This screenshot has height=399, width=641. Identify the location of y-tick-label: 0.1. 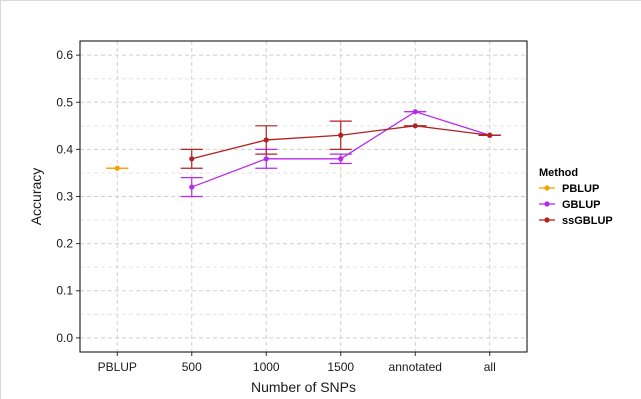
(64, 291).